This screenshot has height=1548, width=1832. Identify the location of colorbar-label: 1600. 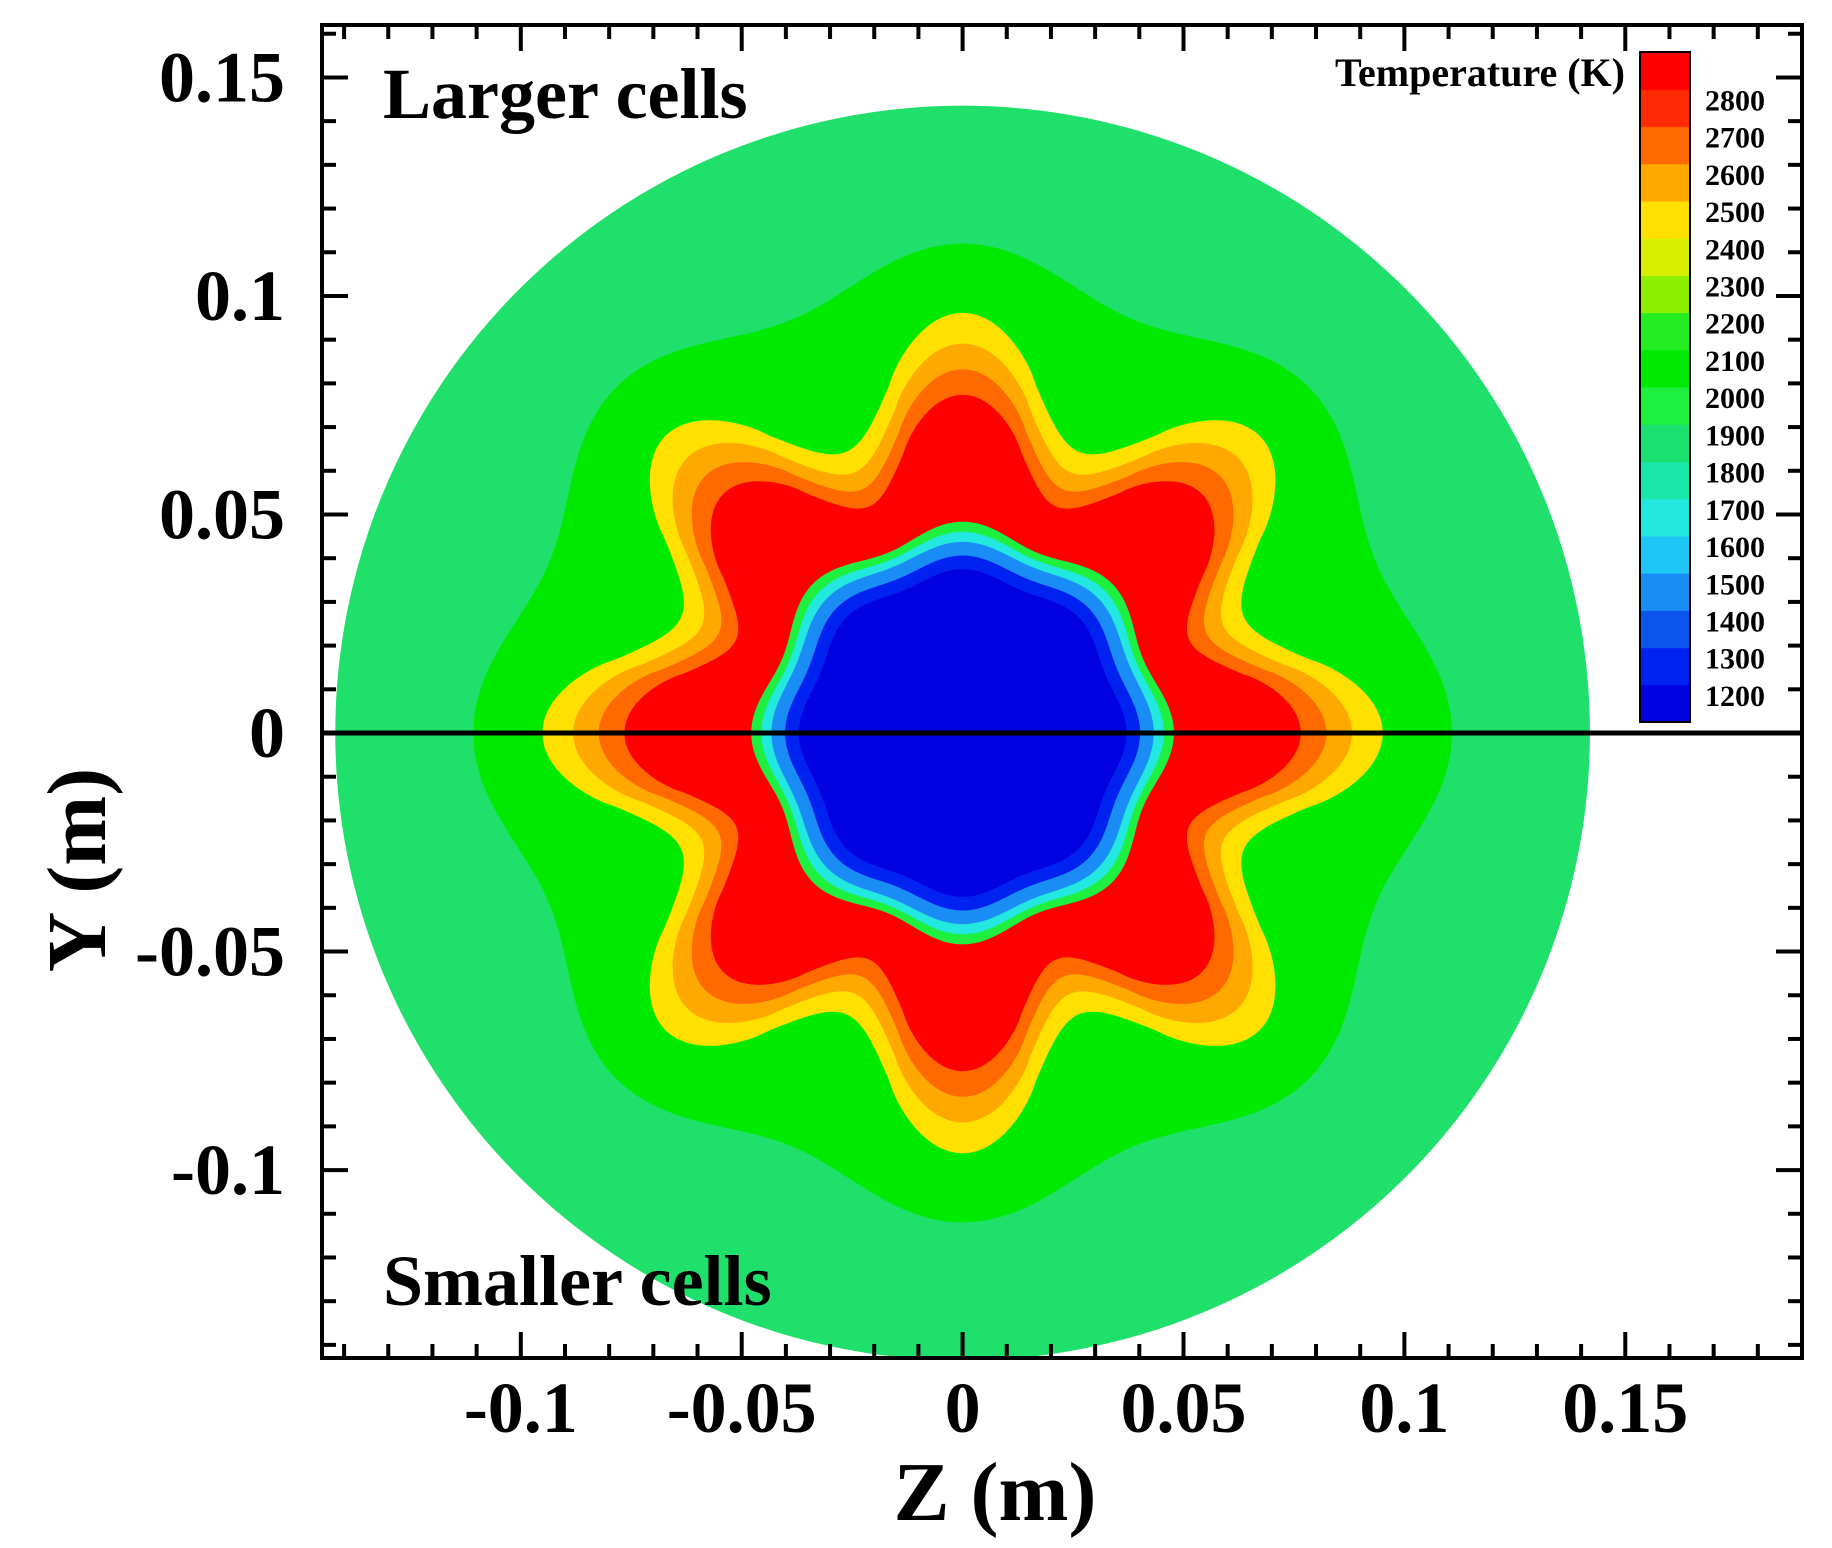
(1735, 547).